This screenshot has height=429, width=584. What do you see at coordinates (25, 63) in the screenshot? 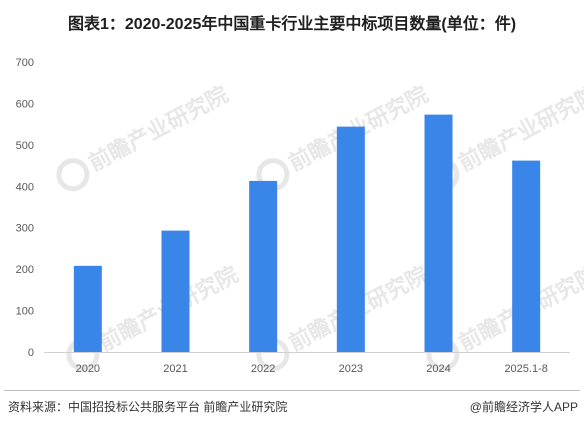
I see `y-tick-label: 700` at bounding box center [25, 63].